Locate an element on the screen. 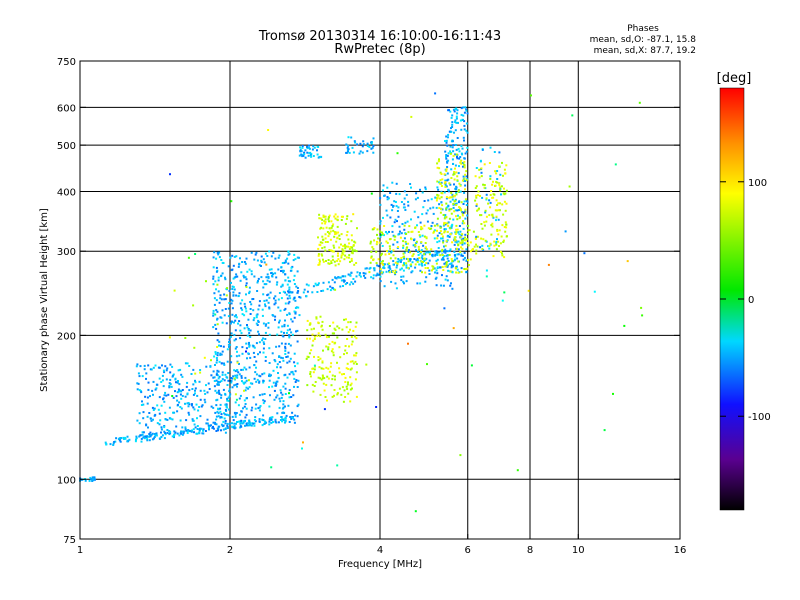 The image size is (800, 600). colorbar-tick-label: -100 is located at coordinates (759, 417).